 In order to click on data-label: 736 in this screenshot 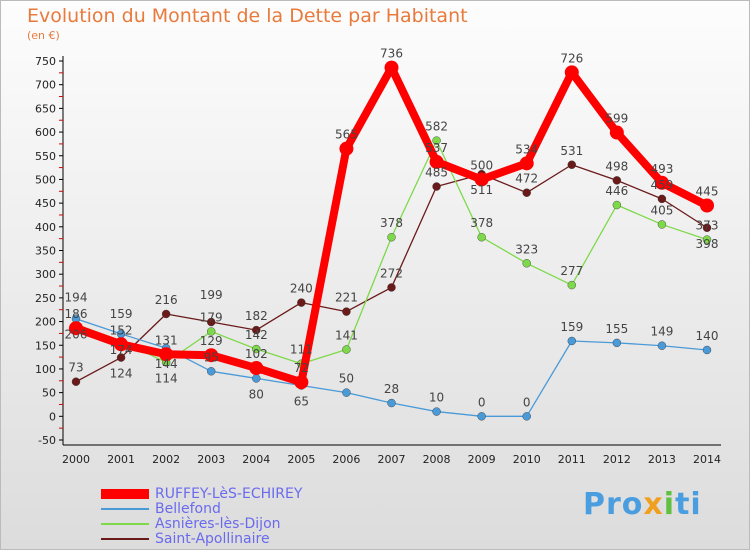, I will do `click(391, 54)`.